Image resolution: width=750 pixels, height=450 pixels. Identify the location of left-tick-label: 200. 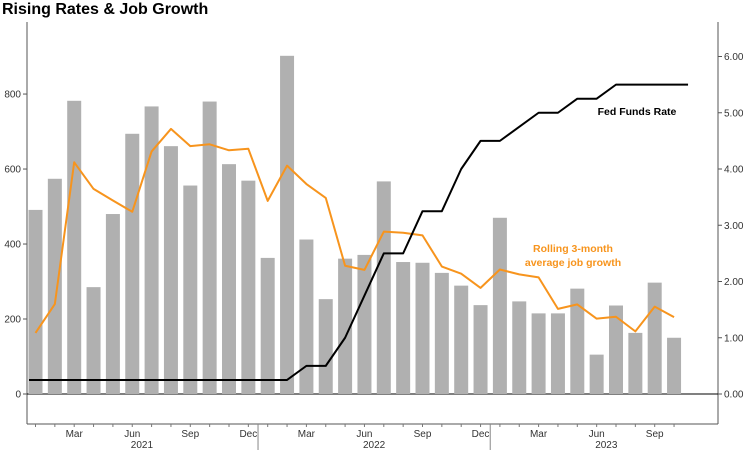
(12, 320).